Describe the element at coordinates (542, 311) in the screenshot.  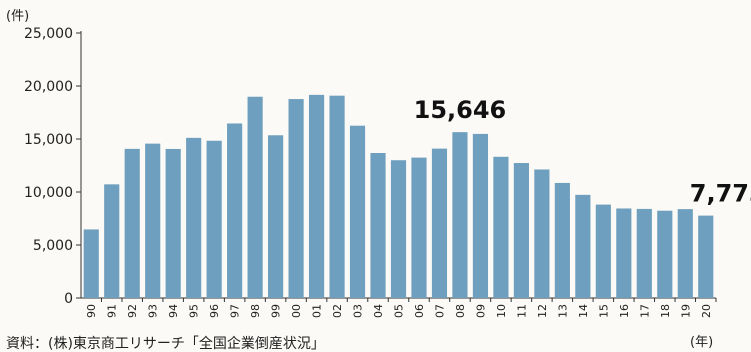
I see `x-tick-label: 12` at that location.